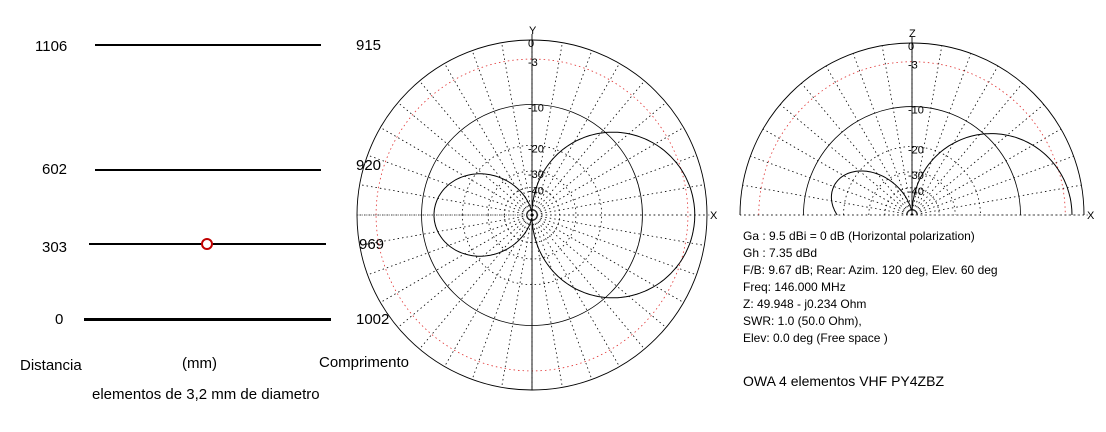  Describe the element at coordinates (805, 304) in the screenshot. I see `info-impedance: Z: 49.948 - j0.234 Ohm` at that location.